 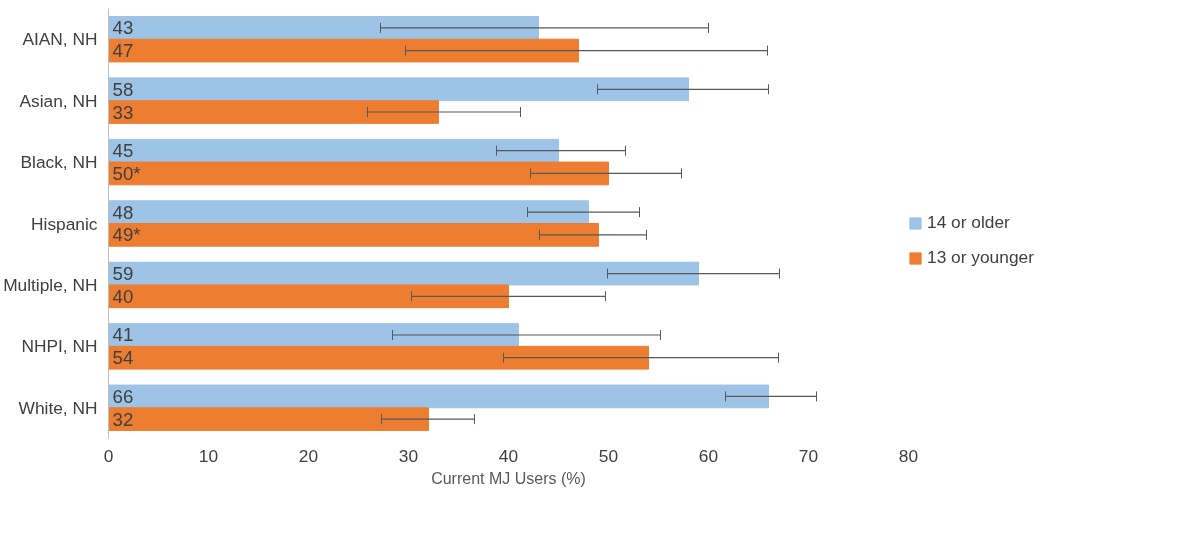 What do you see at coordinates (508, 455) in the screenshot?
I see `x-tick-label: 40` at bounding box center [508, 455].